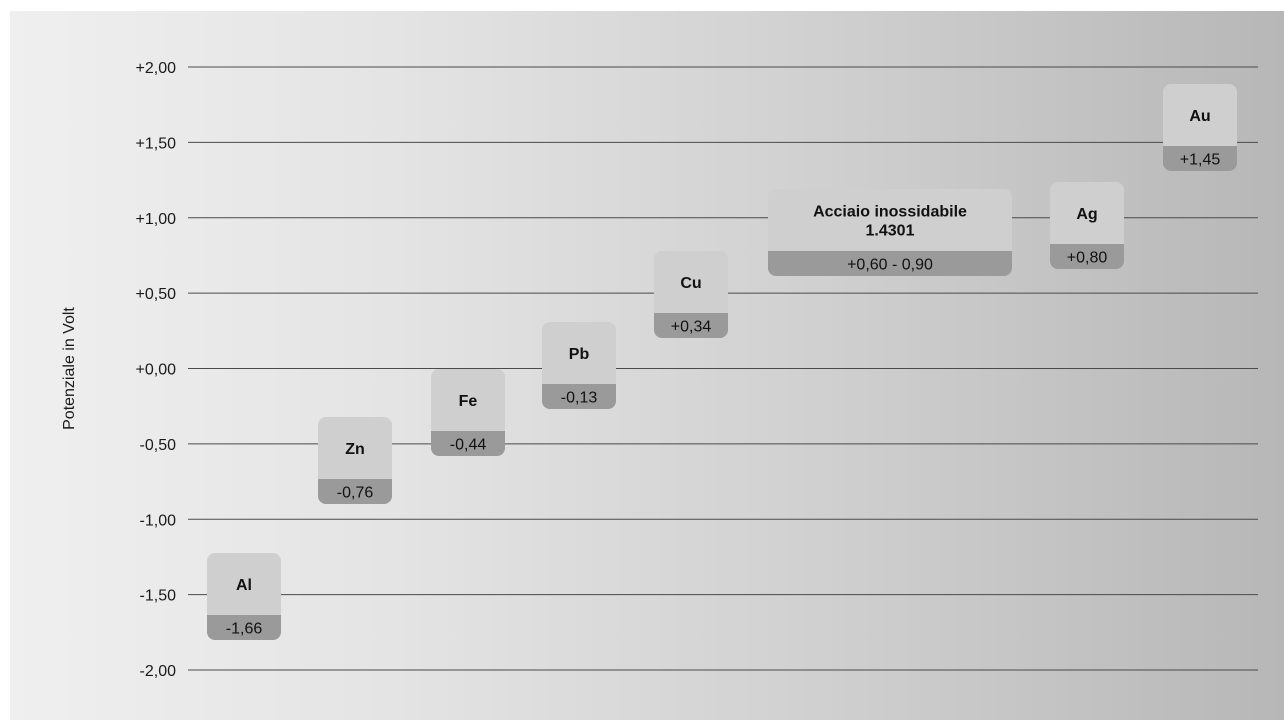 The height and width of the screenshot is (722, 1284). What do you see at coordinates (69, 368) in the screenshot?
I see `y-axis-title: Potenziale in Volt` at bounding box center [69, 368].